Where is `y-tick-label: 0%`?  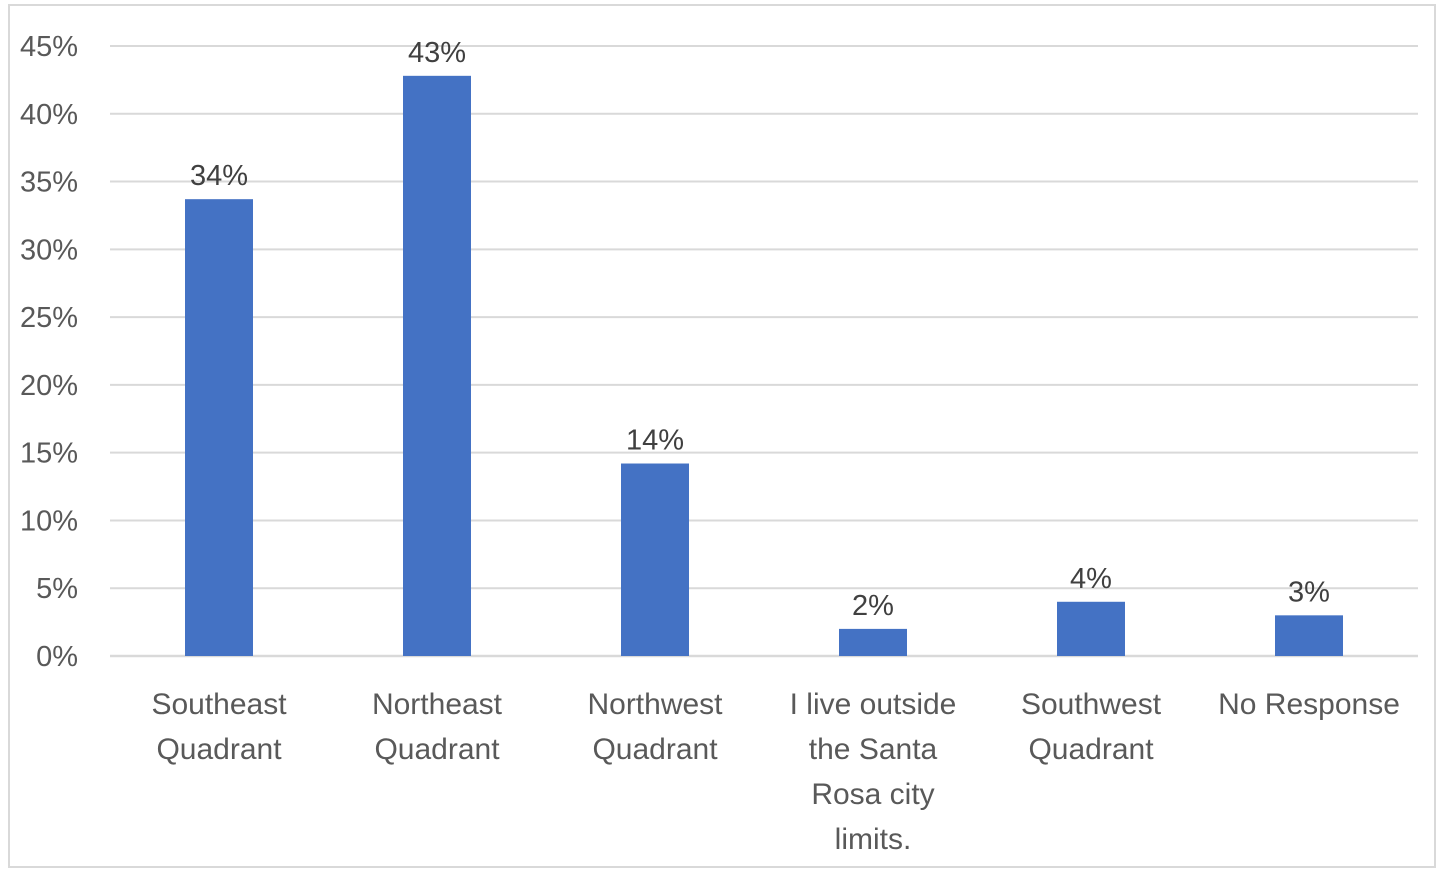 y-tick-label: 0% is located at coordinates (57, 657).